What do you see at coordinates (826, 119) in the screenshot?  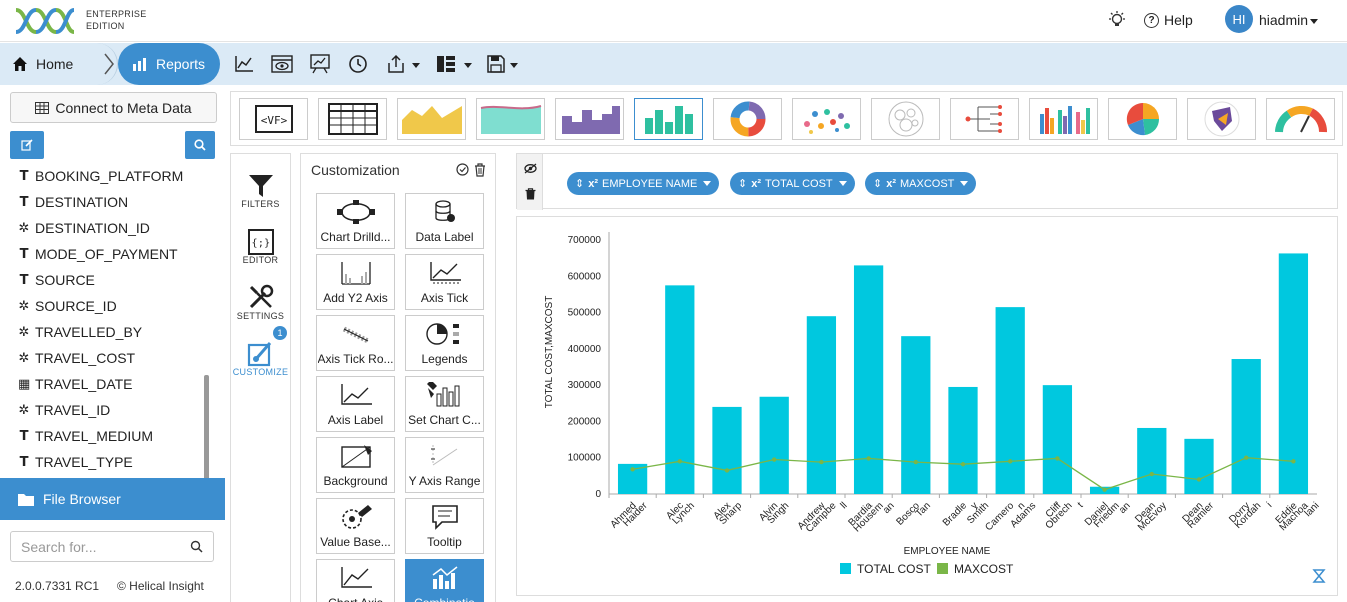 I see `chart-type-scatter` at bounding box center [826, 119].